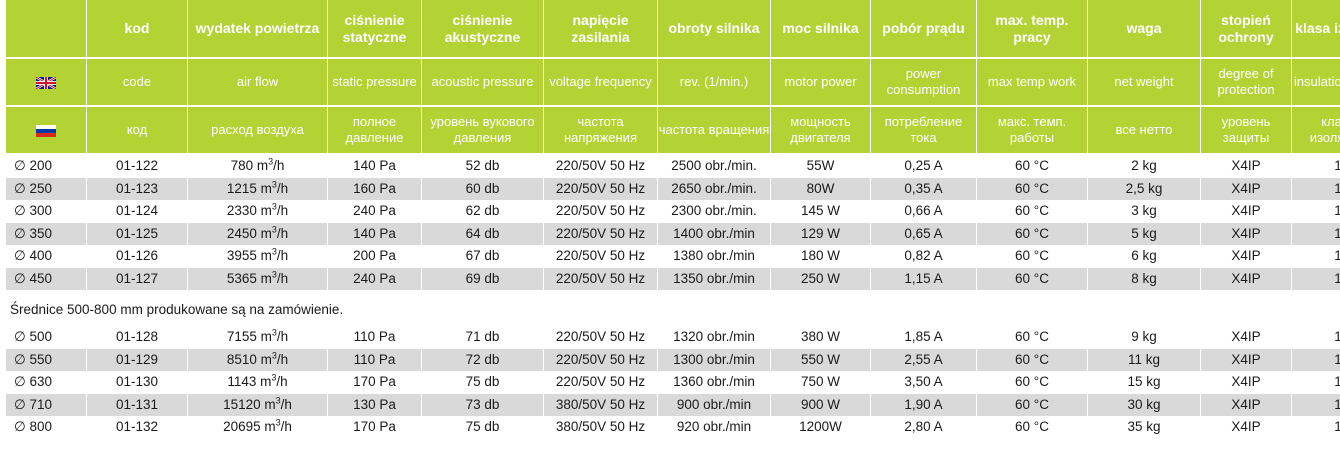 The width and height of the screenshot is (1340, 449). I want to click on header-label: класс изоляции, so click(1324, 129).